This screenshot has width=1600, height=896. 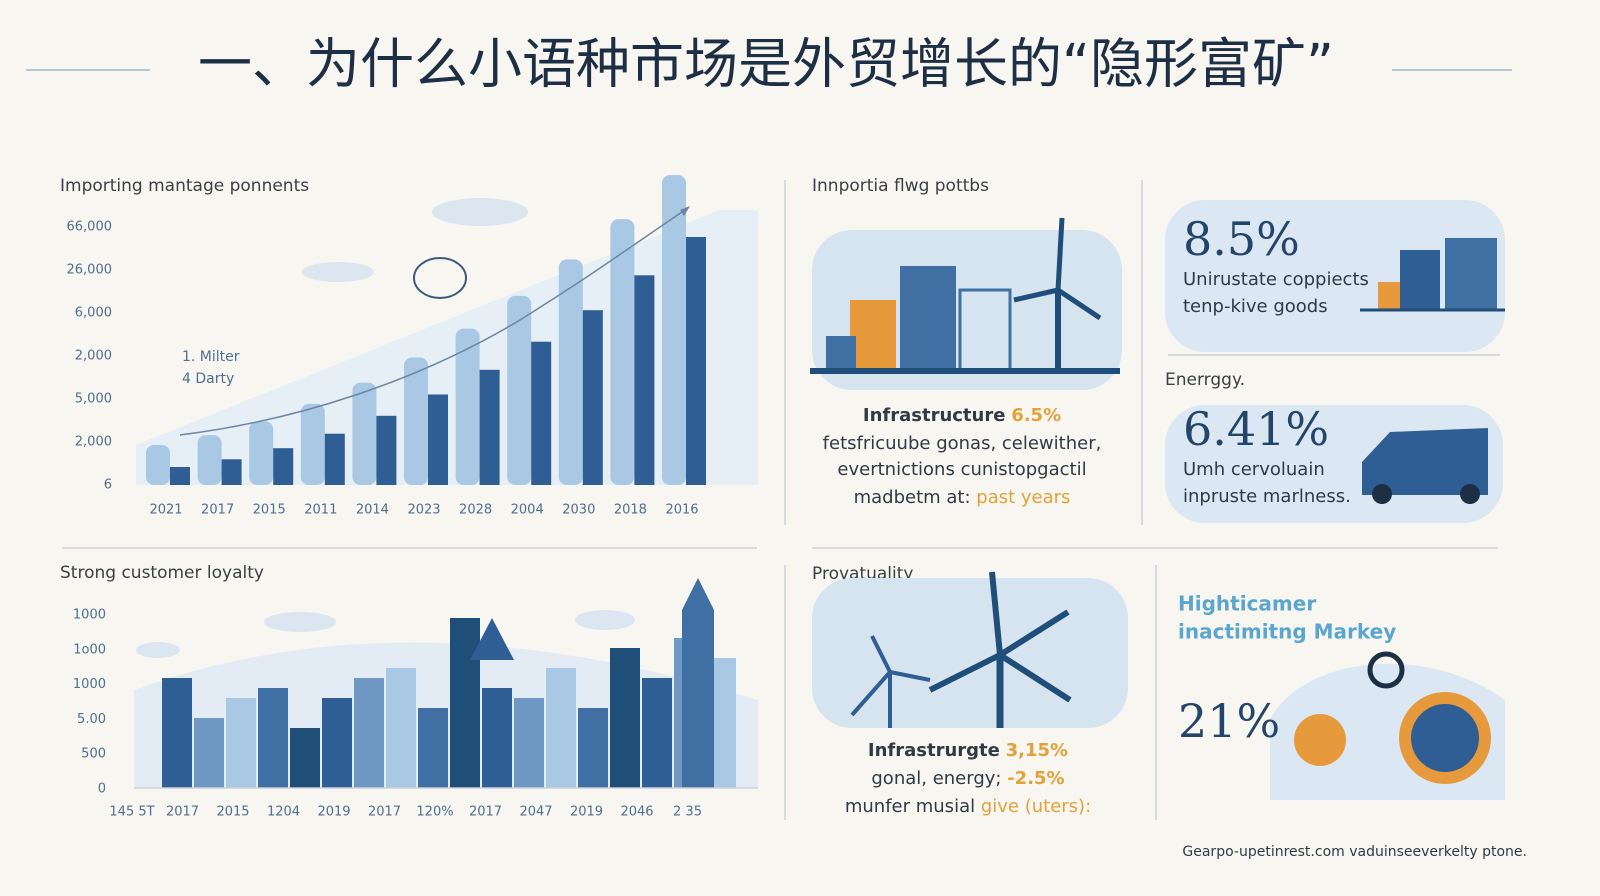 What do you see at coordinates (93, 754) in the screenshot?
I see `y-axis-label: 500` at bounding box center [93, 754].